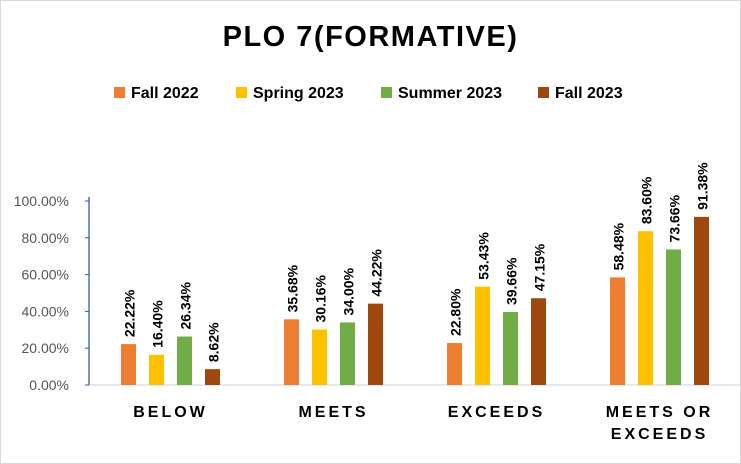  I want to click on data-label: 30.16%, so click(321, 298).